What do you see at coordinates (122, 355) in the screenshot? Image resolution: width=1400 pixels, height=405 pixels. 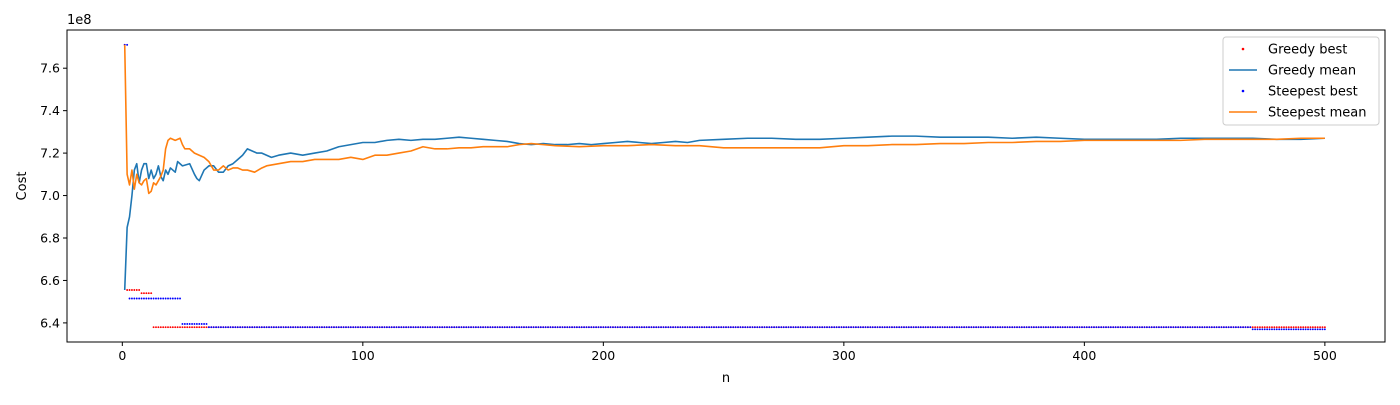 I see `x-tick-label: 0` at bounding box center [122, 355].